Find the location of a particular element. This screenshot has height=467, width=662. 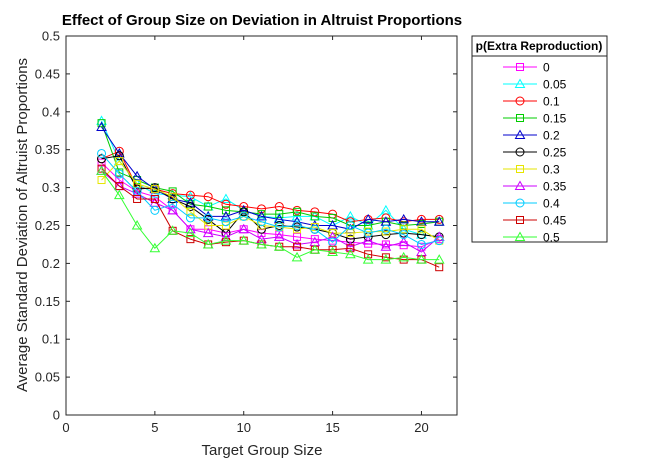

legend-entry: 0.3 is located at coordinates (531, 170).